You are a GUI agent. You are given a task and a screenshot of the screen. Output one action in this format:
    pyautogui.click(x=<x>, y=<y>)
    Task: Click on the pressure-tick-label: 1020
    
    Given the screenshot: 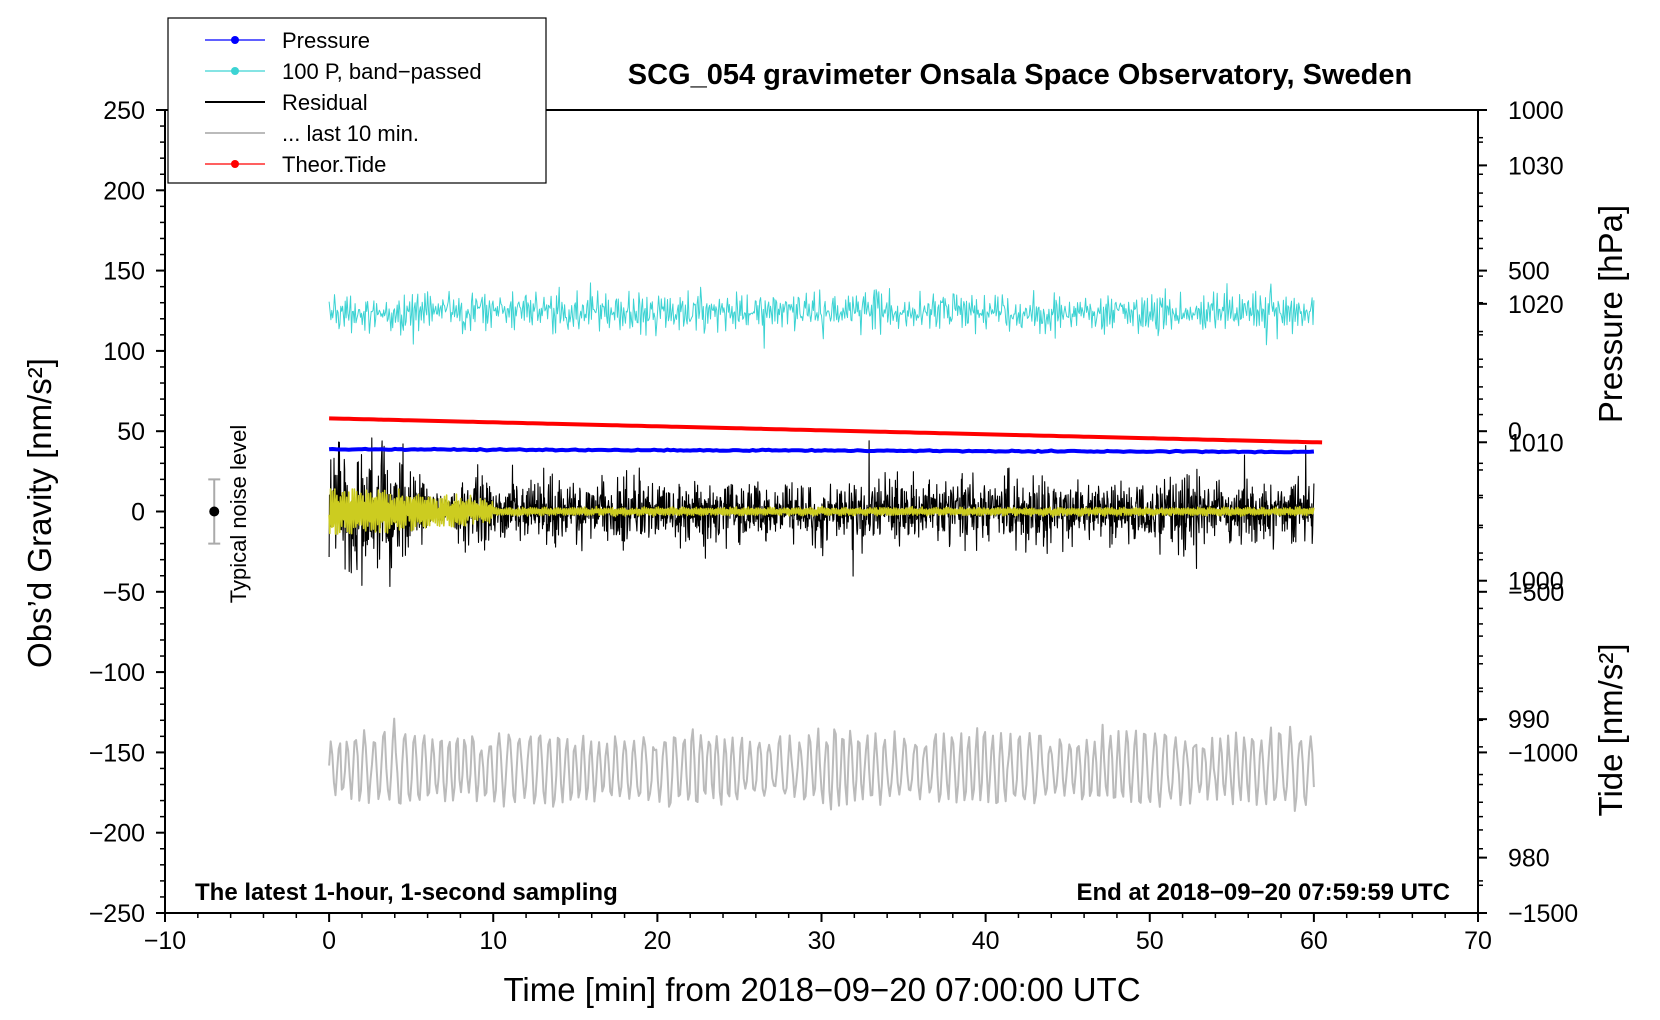 What is the action you would take?
    pyautogui.click(x=1536, y=305)
    